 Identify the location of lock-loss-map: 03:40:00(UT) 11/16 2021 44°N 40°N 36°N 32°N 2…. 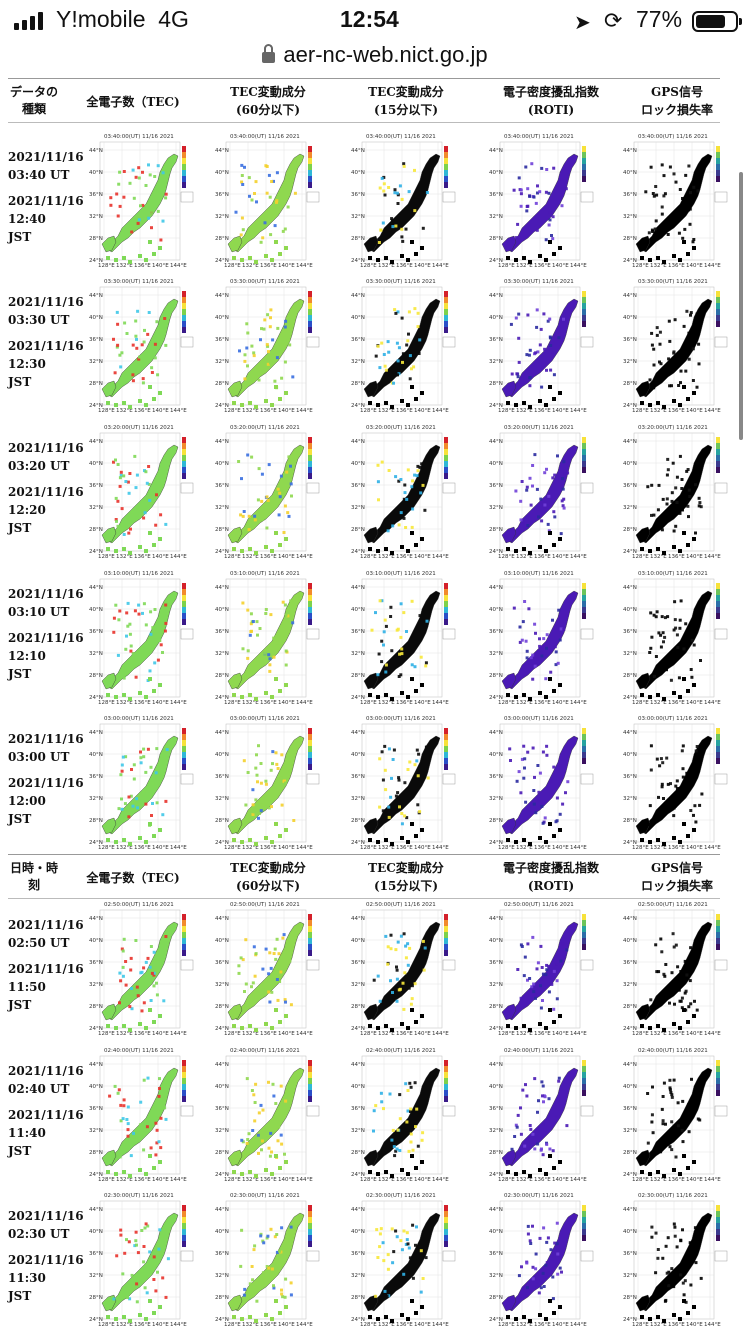
(675, 201).